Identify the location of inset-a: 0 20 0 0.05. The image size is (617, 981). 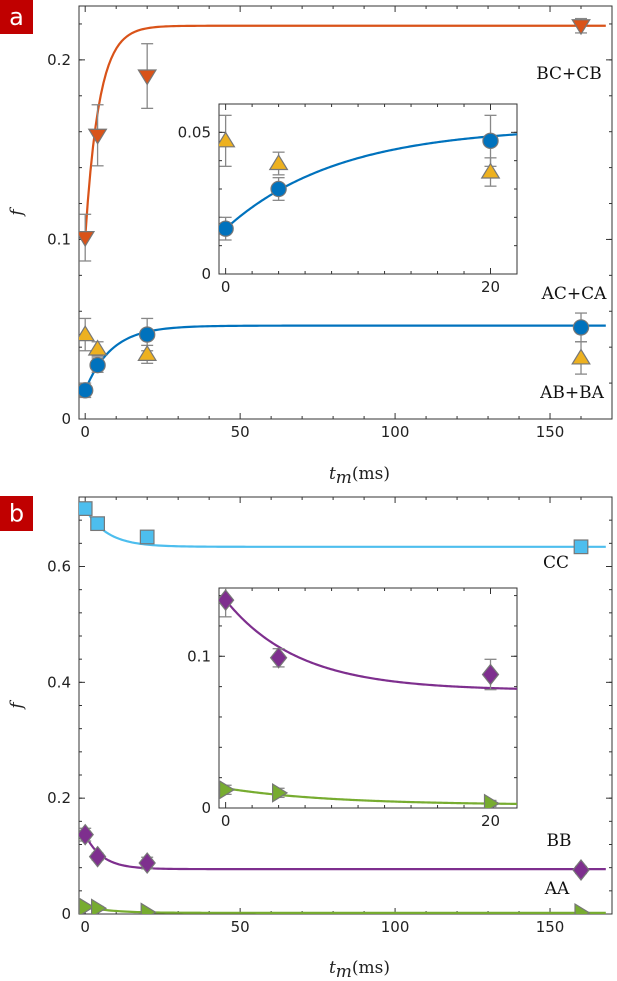
(348, 199).